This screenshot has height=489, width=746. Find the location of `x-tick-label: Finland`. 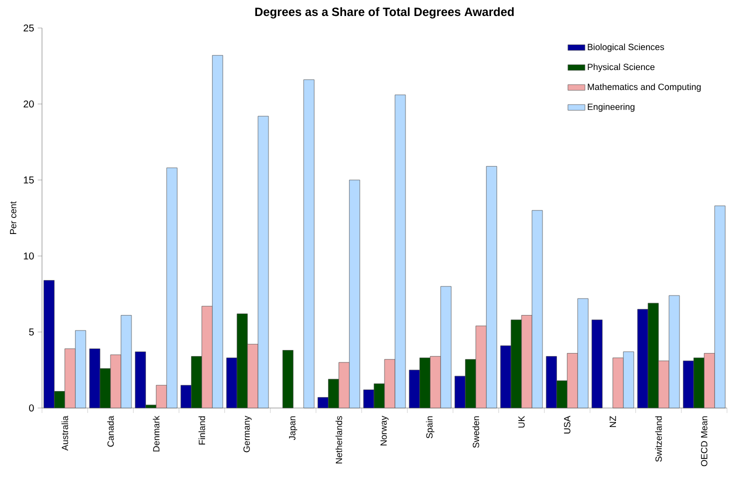

x-tick-label: Finland is located at coordinates (202, 430).